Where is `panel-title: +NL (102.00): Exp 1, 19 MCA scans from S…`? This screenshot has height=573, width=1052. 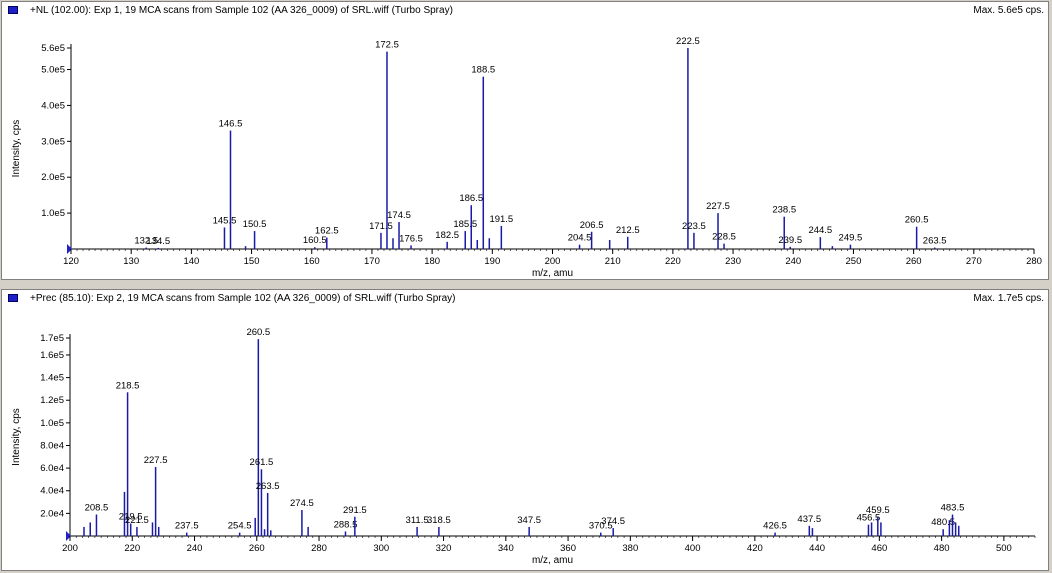
panel-title: +NL (102.00): Exp 1, 19 MCA scans from S… is located at coordinates (241, 10).